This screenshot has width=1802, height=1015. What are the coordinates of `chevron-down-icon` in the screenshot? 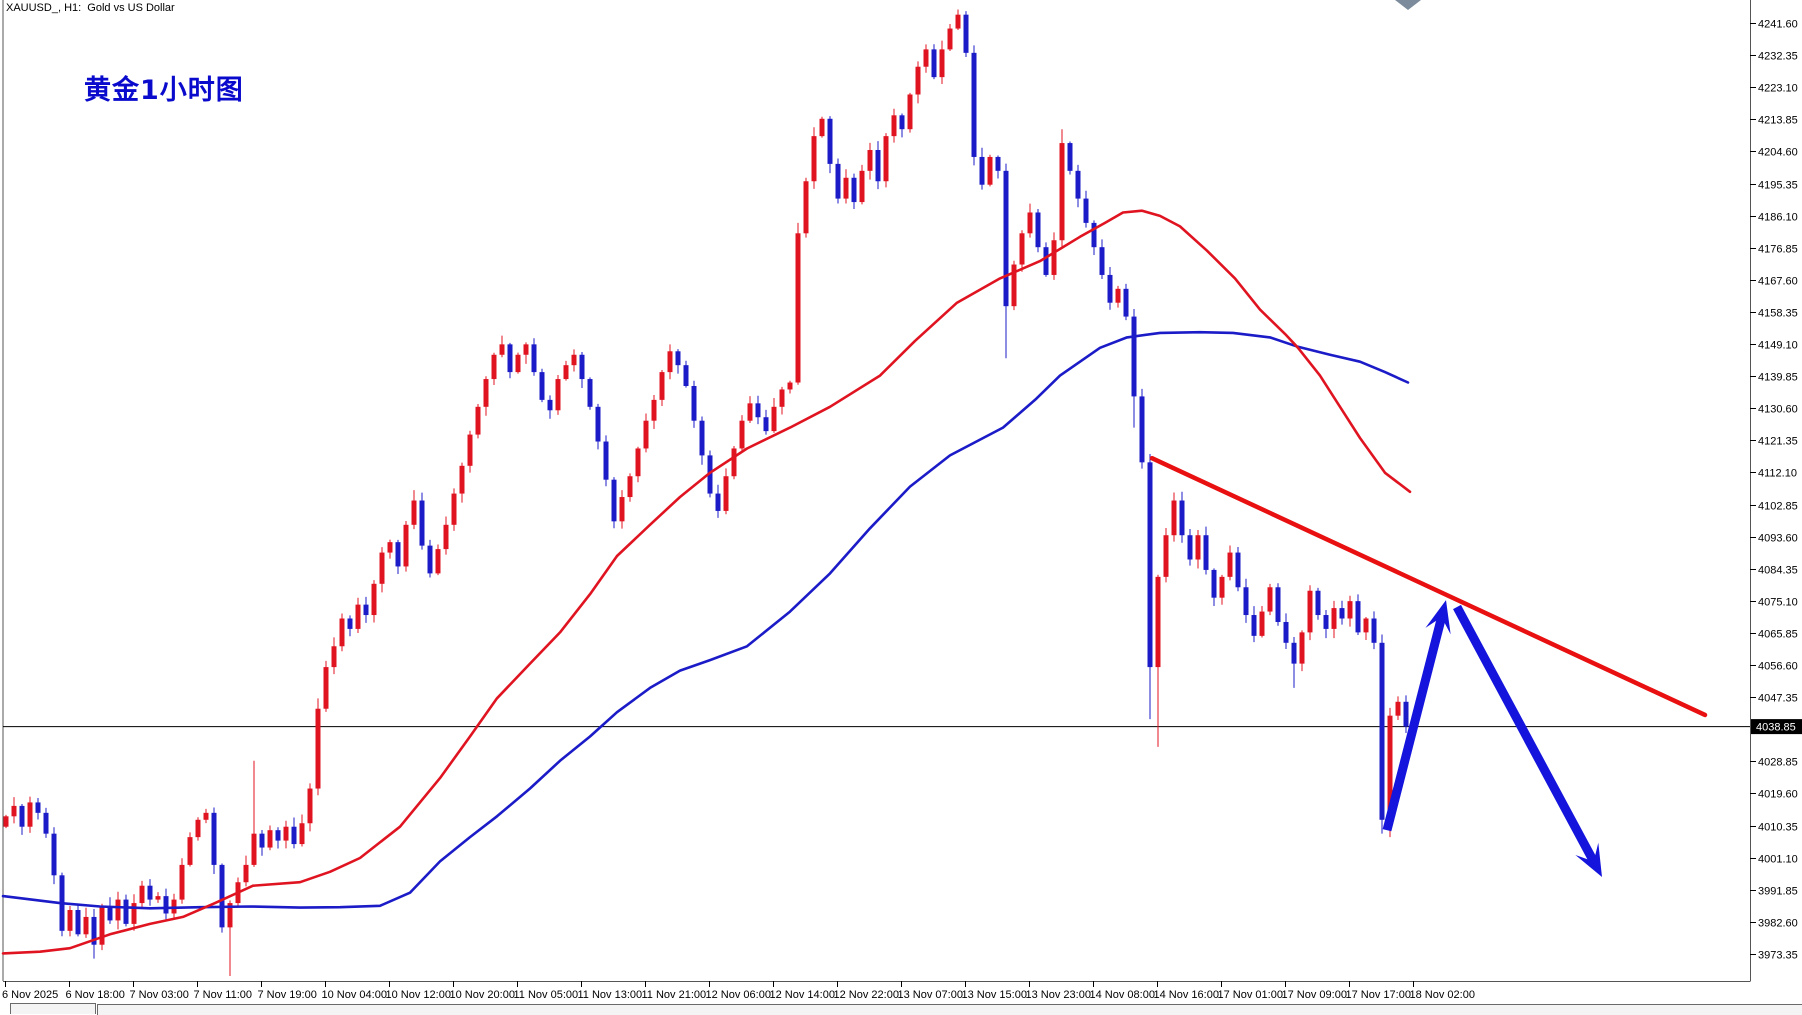 It's located at (1408, 5).